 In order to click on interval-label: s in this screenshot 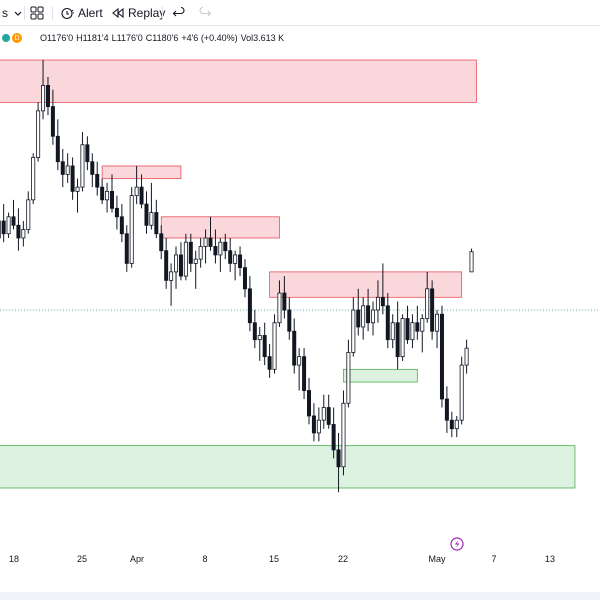, I will do `click(5, 13)`.